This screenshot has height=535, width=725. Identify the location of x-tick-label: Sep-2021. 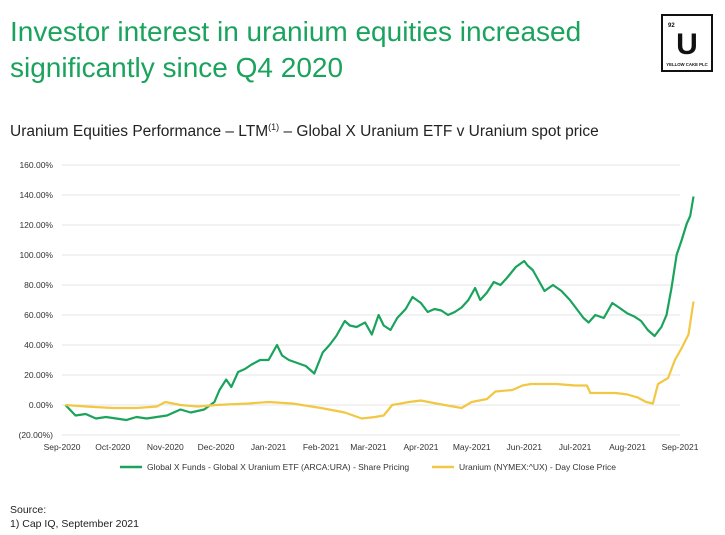
(680, 447).